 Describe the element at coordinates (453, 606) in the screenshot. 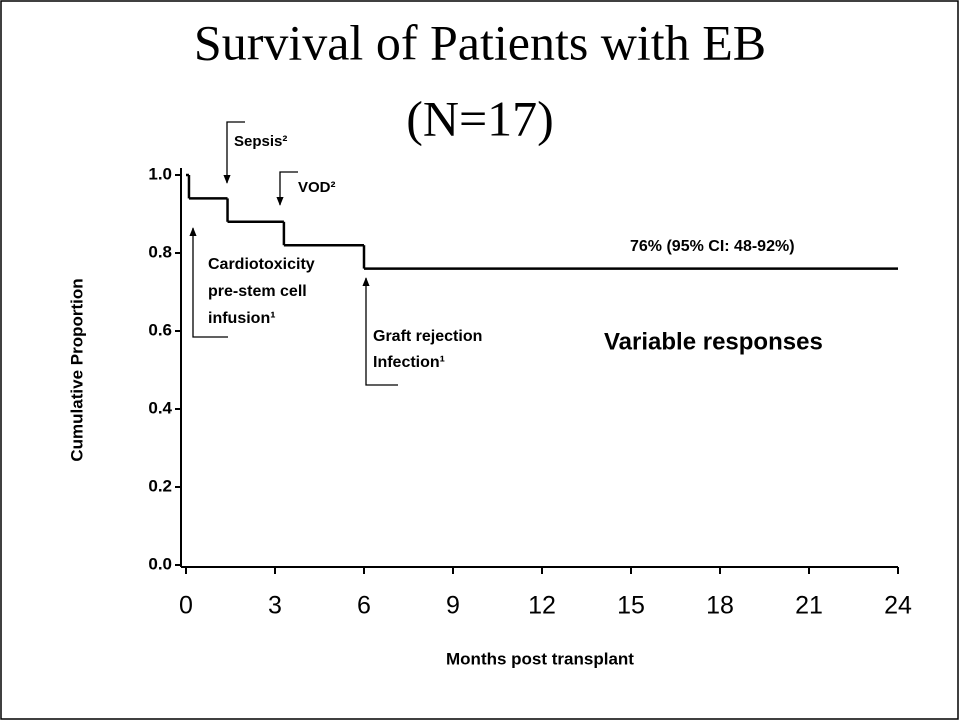

I see `x-tick-label: 9` at that location.